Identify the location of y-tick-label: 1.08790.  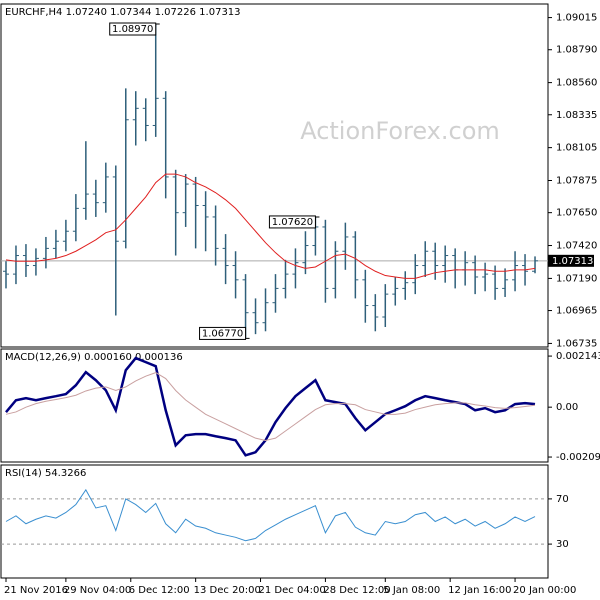
(576, 50).